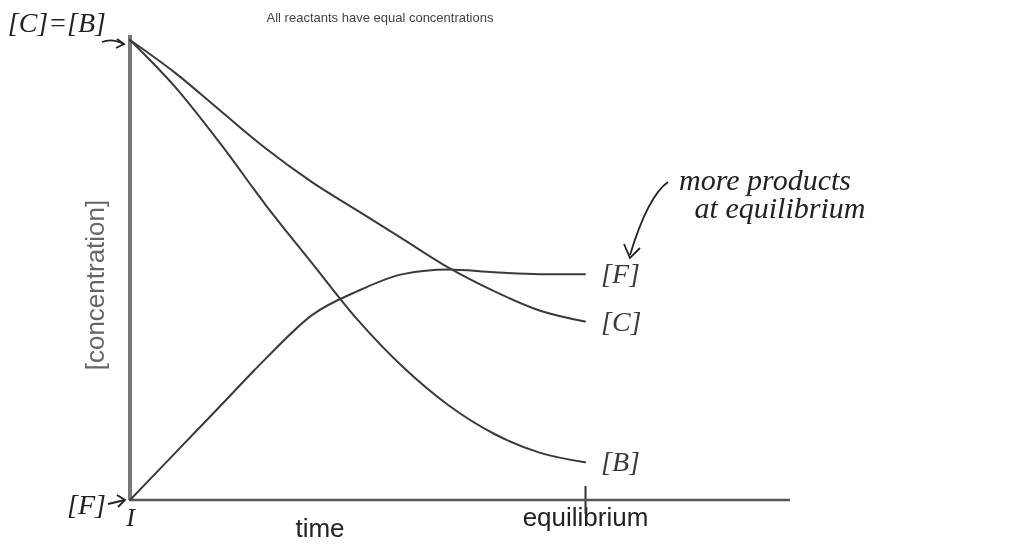  I want to click on x-axis-title: time, so click(320, 528).